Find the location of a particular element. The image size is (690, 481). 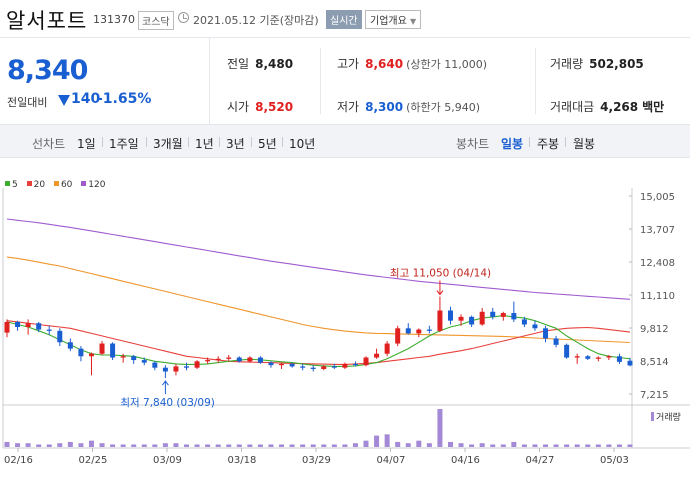

x-tick-label: 03/18 is located at coordinates (242, 460).